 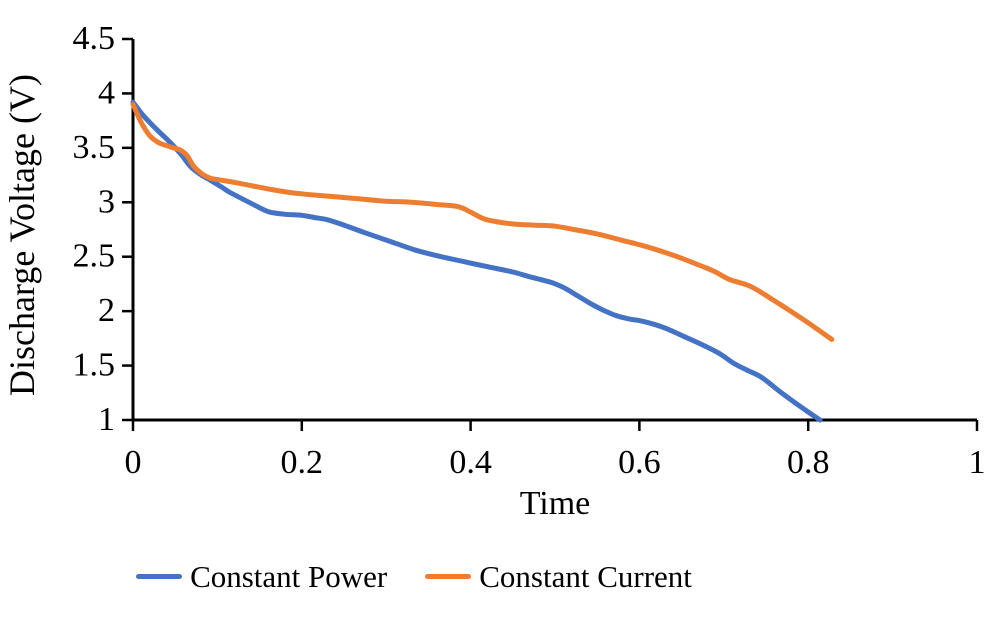 What do you see at coordinates (555, 503) in the screenshot?
I see `x-axis-title: Time` at bounding box center [555, 503].